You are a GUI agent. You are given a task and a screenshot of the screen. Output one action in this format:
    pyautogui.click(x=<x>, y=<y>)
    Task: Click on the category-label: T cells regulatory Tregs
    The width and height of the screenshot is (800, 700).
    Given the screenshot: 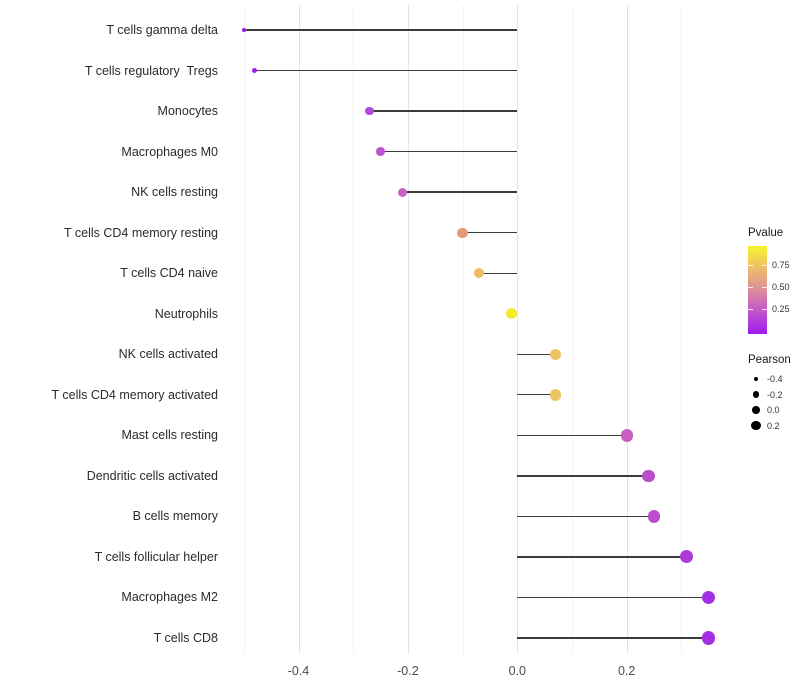 What is the action you would take?
    pyautogui.click(x=151, y=70)
    